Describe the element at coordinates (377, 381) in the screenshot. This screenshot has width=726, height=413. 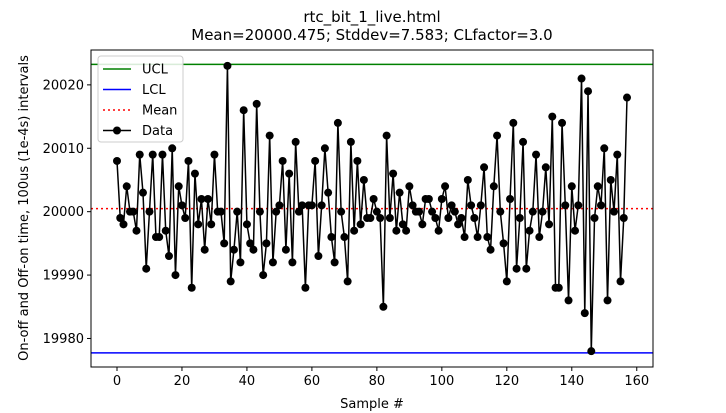
I see `x-tick-label: 80` at that location.